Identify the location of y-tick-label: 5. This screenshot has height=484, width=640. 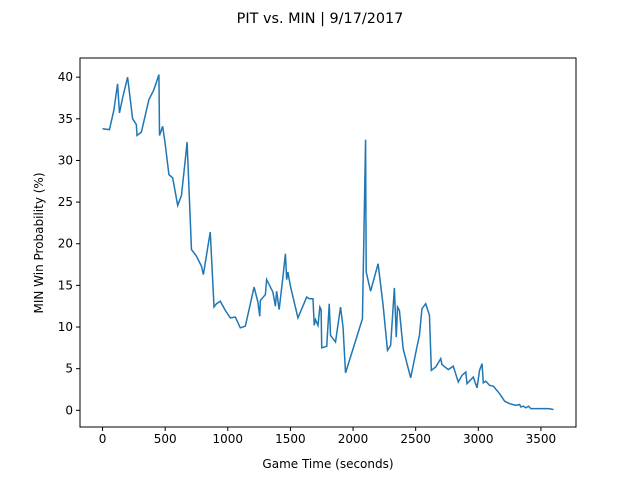
(69, 369).